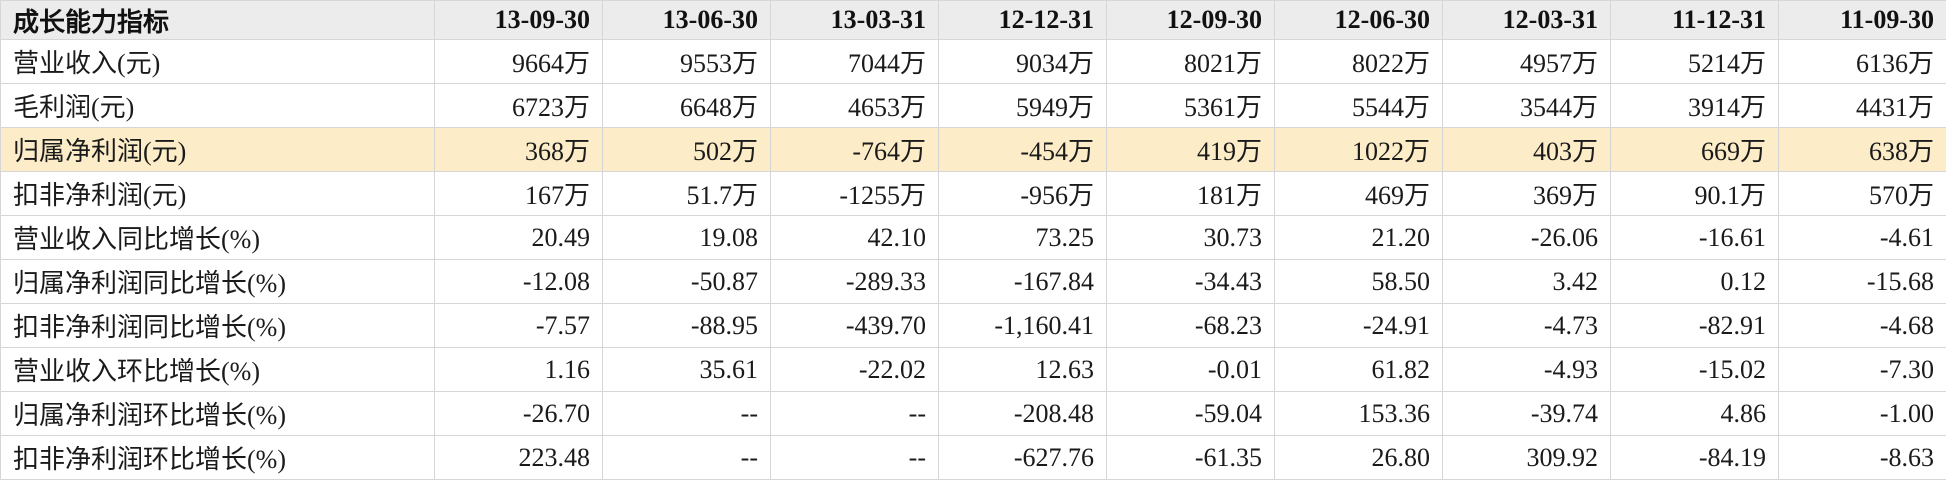 The image size is (1946, 480). What do you see at coordinates (1359, 282) in the screenshot?
I see `table-cell: 58.50` at bounding box center [1359, 282].